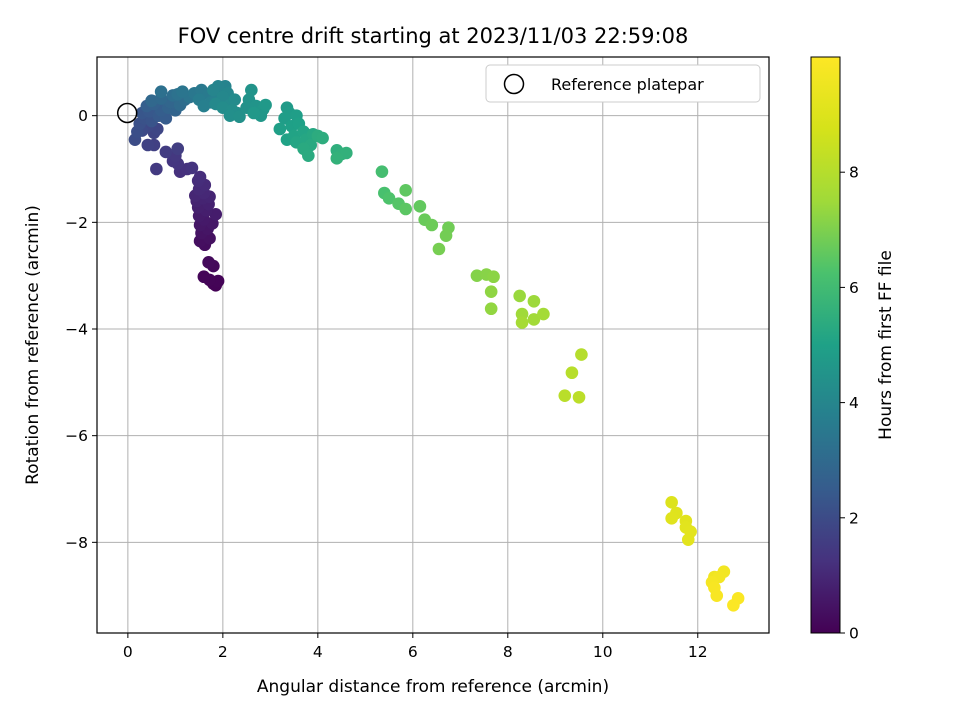 Image resolution: width=960 pixels, height=720 pixels. Describe the element at coordinates (514, 84) in the screenshot. I see `legend-reference-marker` at that location.